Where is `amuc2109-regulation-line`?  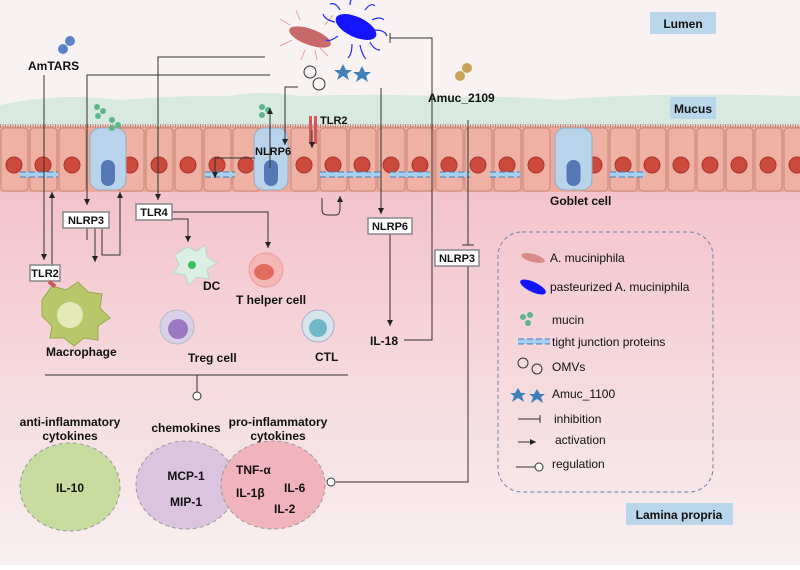 amuc2109-regulation-line is located at coordinates (402, 374).